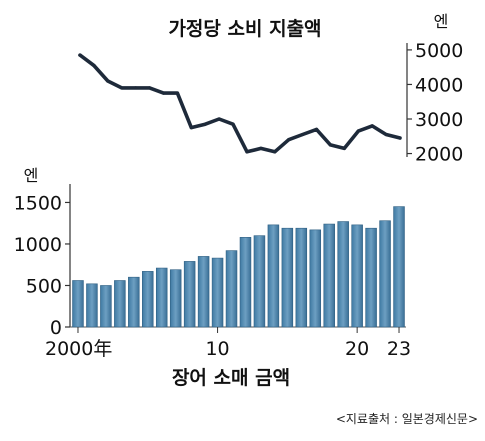 The image size is (485, 441). I want to click on bar-chart-unit-label: 엔, so click(31, 175).